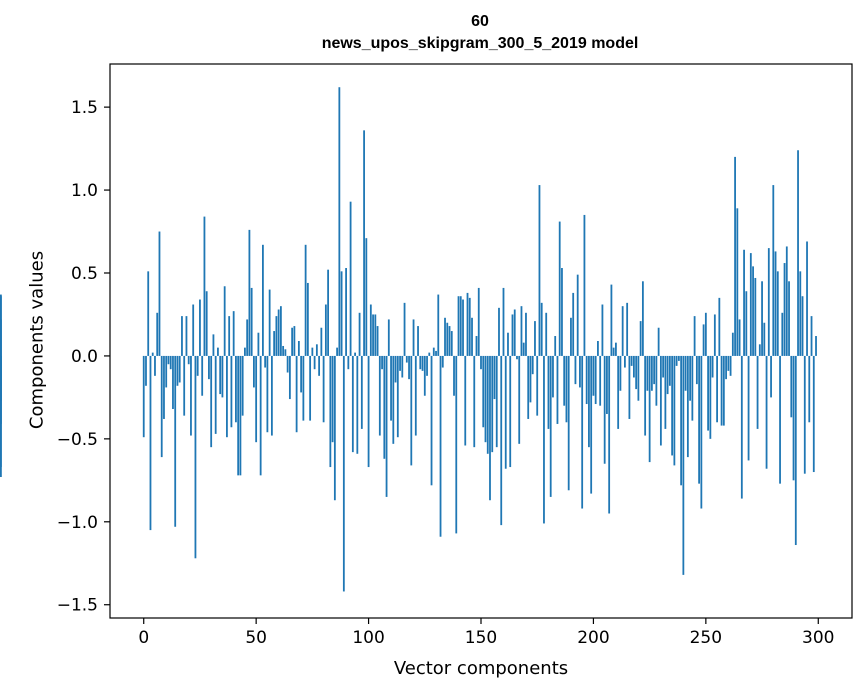  I want to click on y-tick-label: 1.5, so click(84, 108).